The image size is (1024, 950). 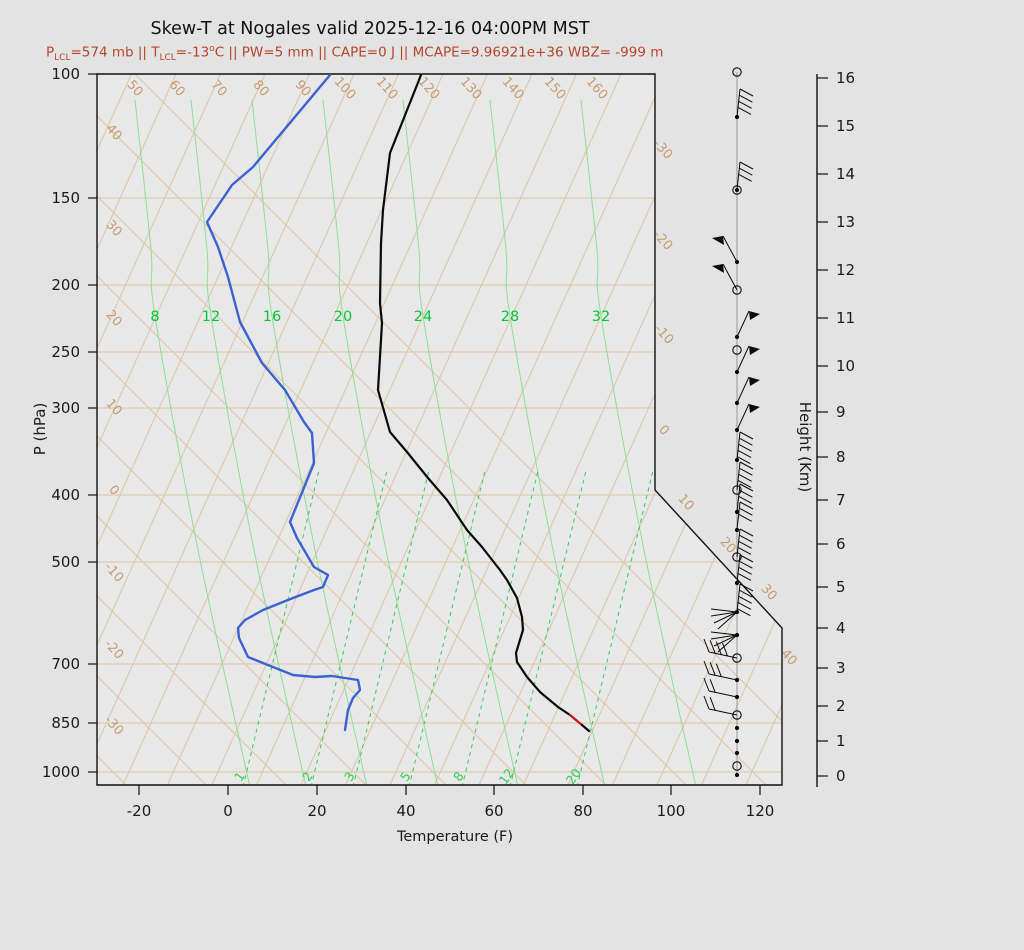 I want to click on wind-barbs, so click(x=731, y=422).